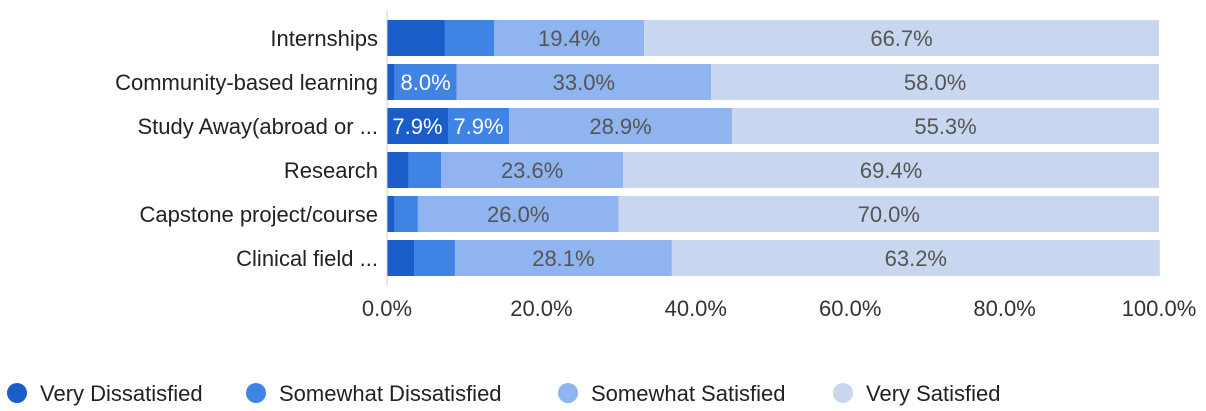  I want to click on x-tick-label: 80.0%, so click(1004, 308).